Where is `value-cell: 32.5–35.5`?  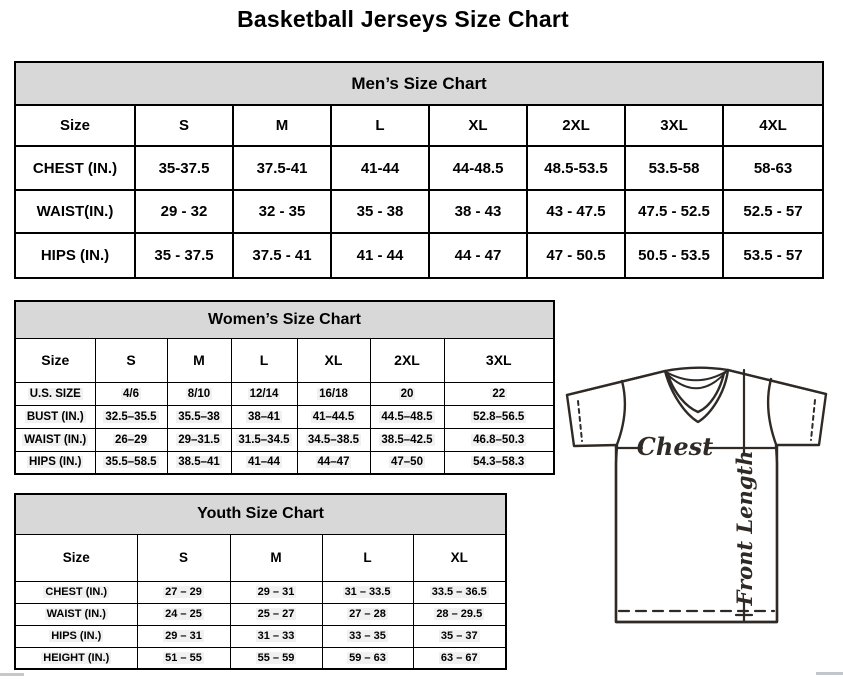
value-cell: 32.5–35.5 is located at coordinates (131, 416).